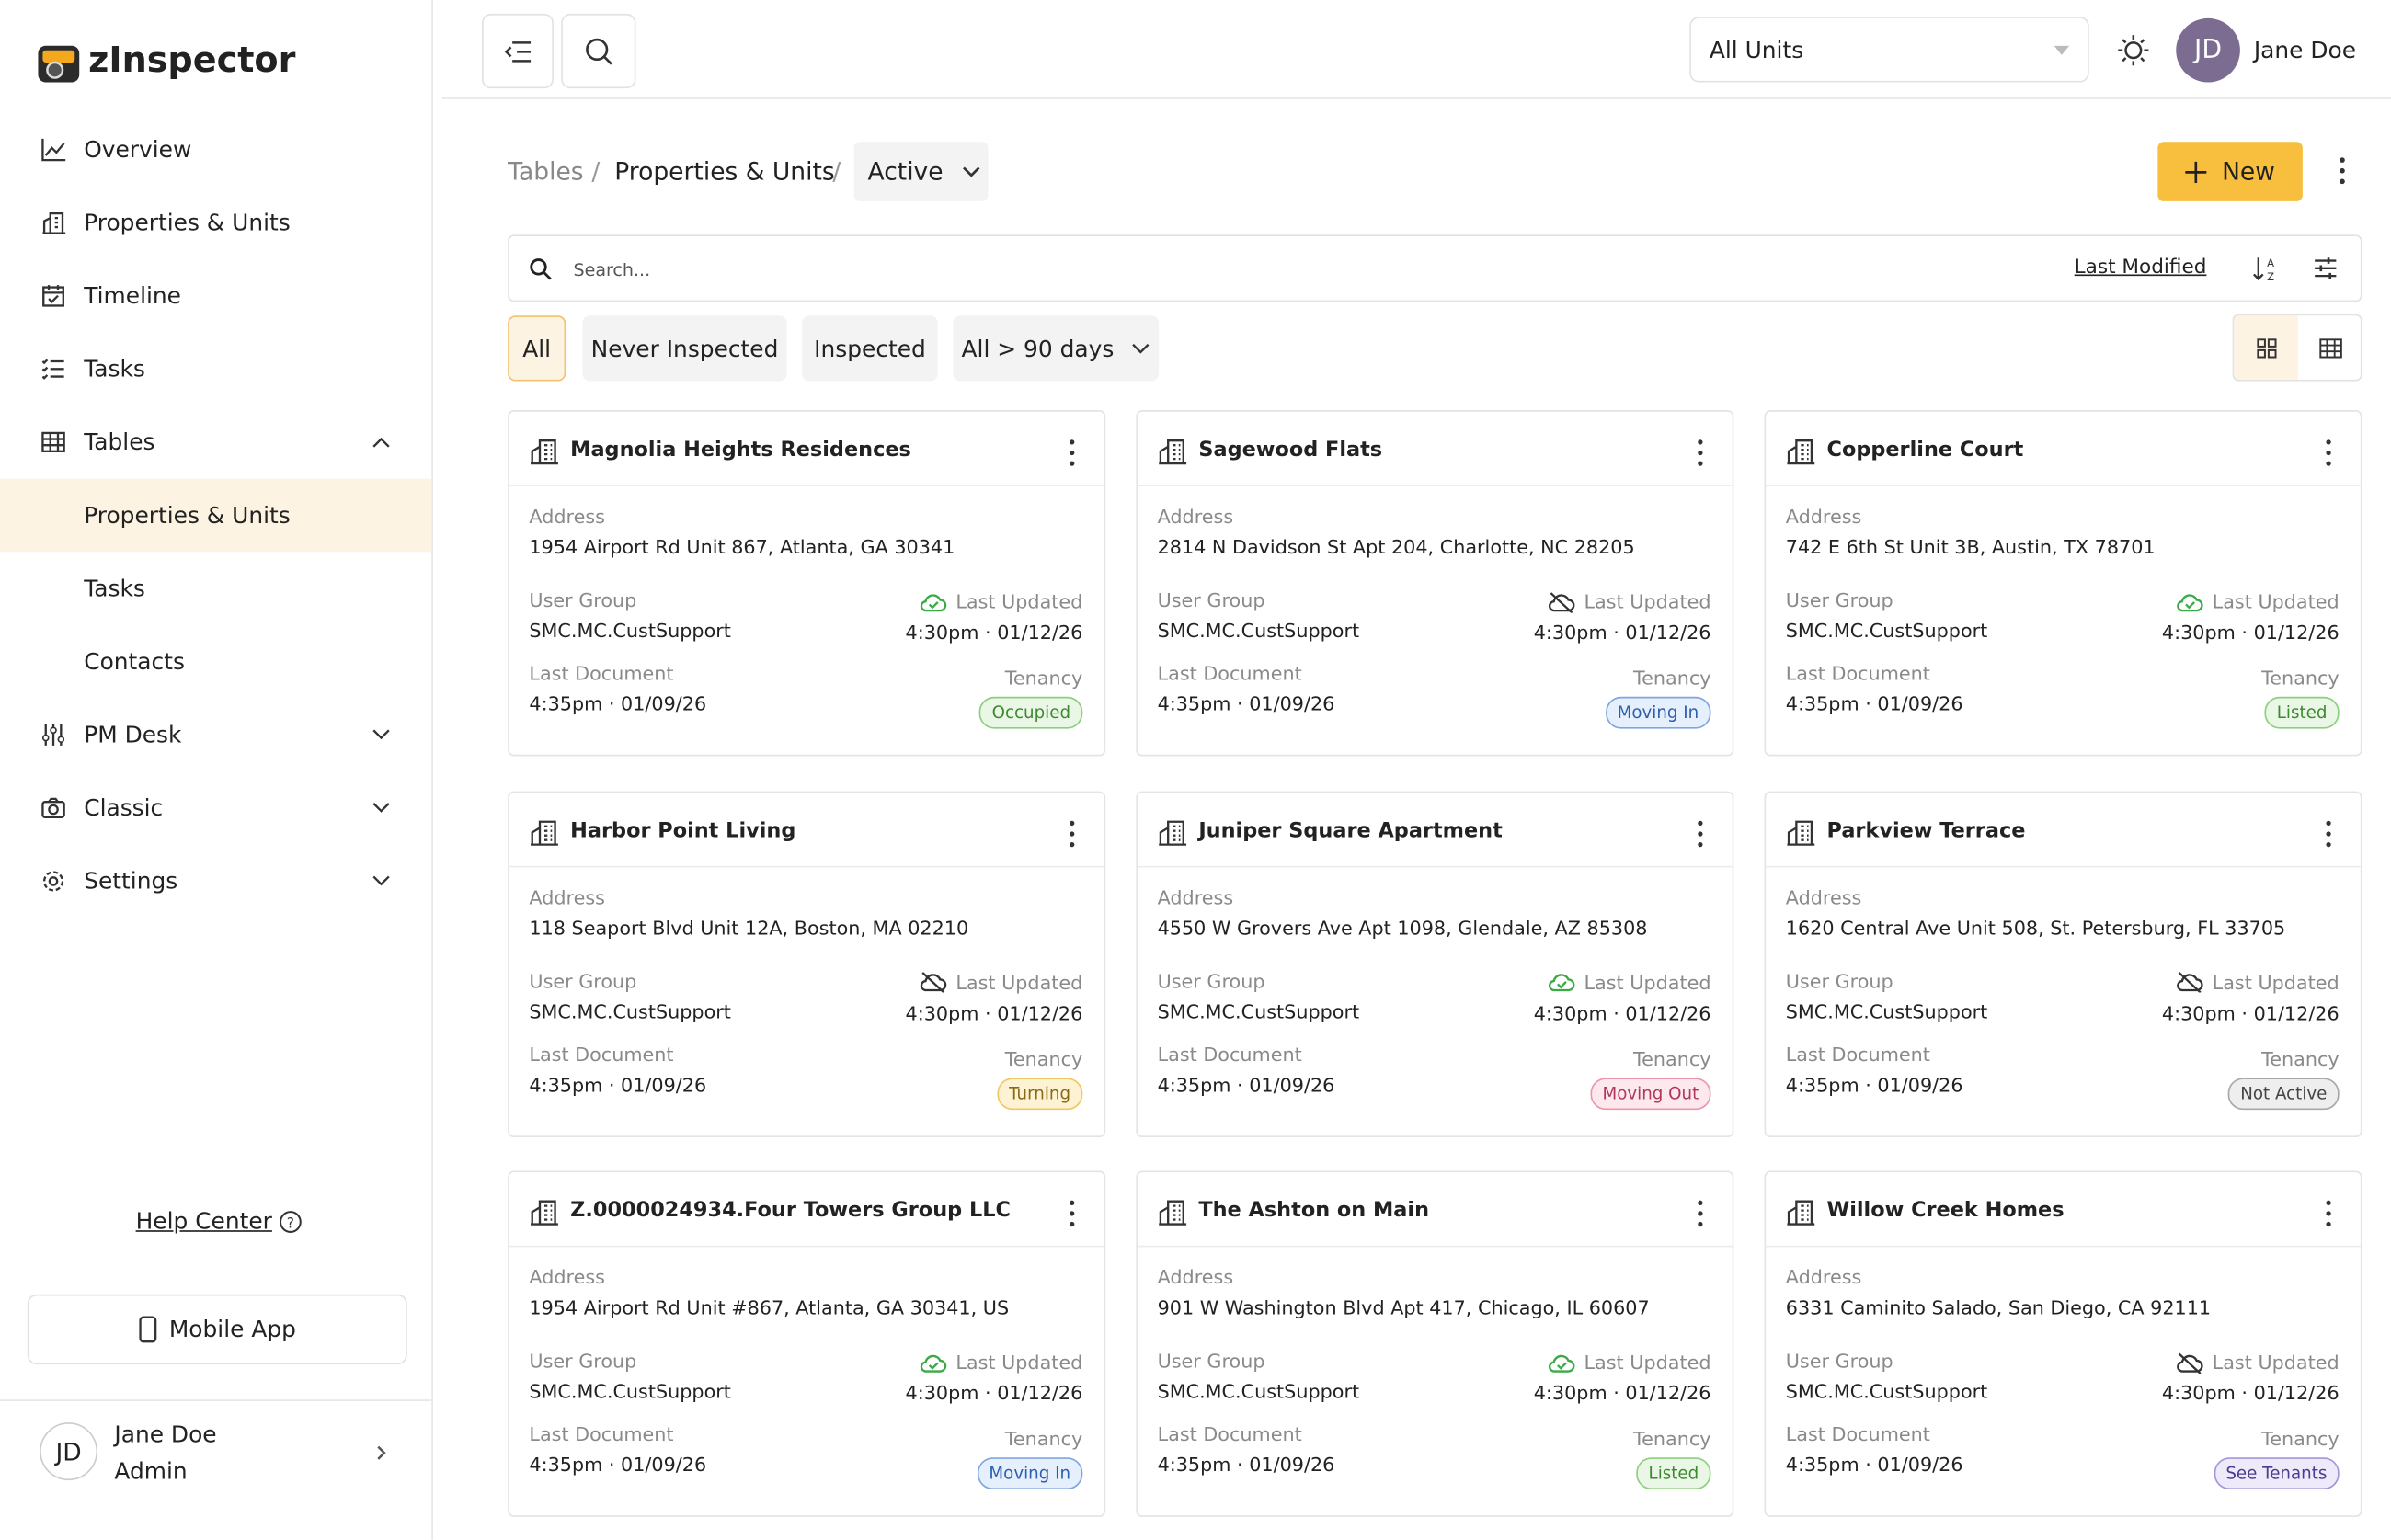  I want to click on tenancy-badge: Not Active, so click(2283, 1093).